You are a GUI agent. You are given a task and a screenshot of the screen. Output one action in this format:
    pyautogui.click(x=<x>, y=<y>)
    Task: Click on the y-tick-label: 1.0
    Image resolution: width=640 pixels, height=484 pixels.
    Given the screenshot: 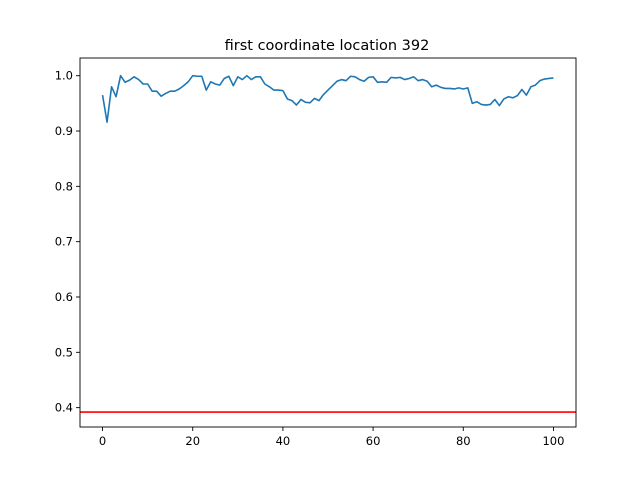 What is the action you would take?
    pyautogui.click(x=64, y=76)
    